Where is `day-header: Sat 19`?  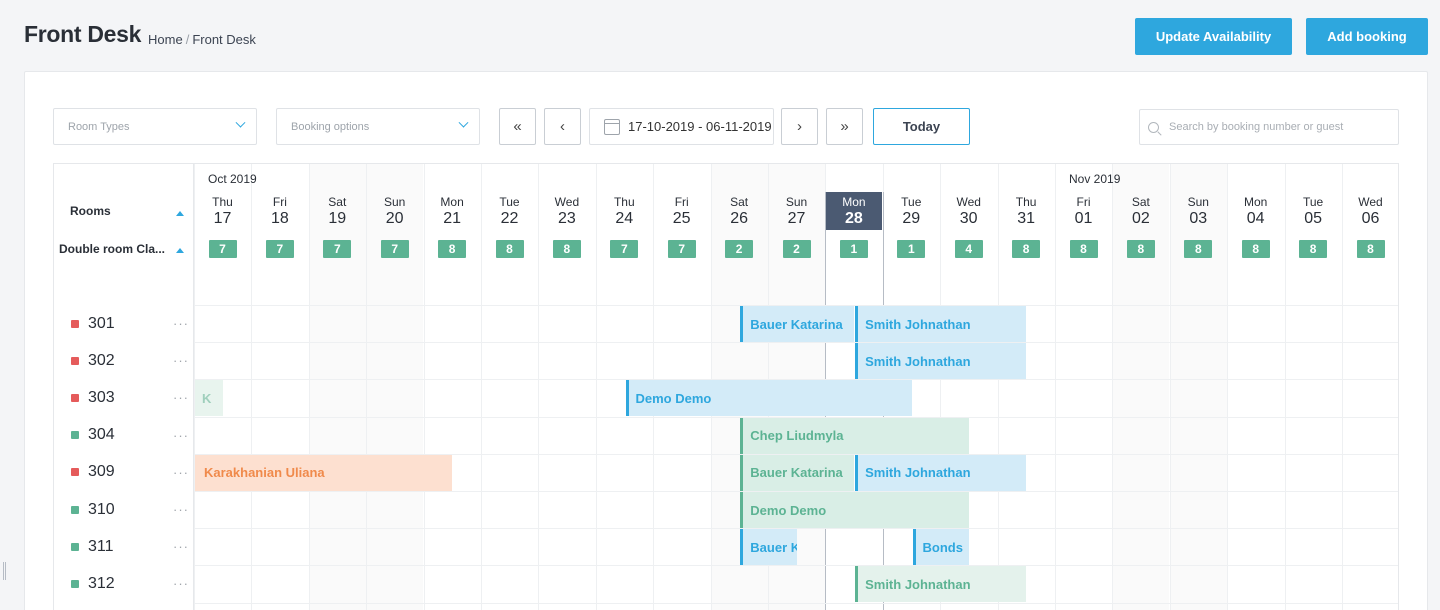 day-header: Sat 19 is located at coordinates (337, 211).